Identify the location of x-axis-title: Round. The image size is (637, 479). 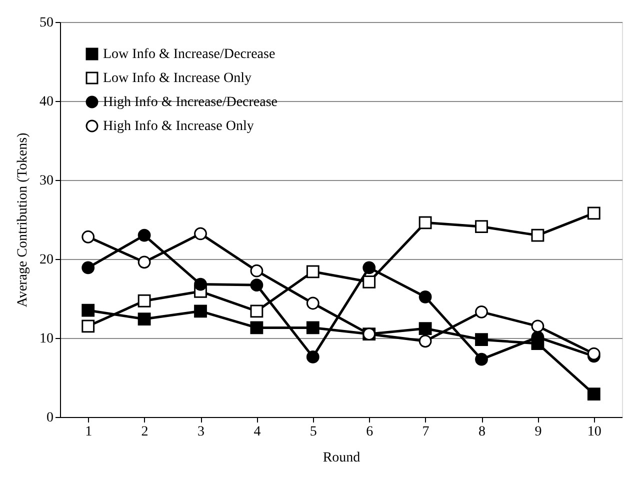
(341, 458).